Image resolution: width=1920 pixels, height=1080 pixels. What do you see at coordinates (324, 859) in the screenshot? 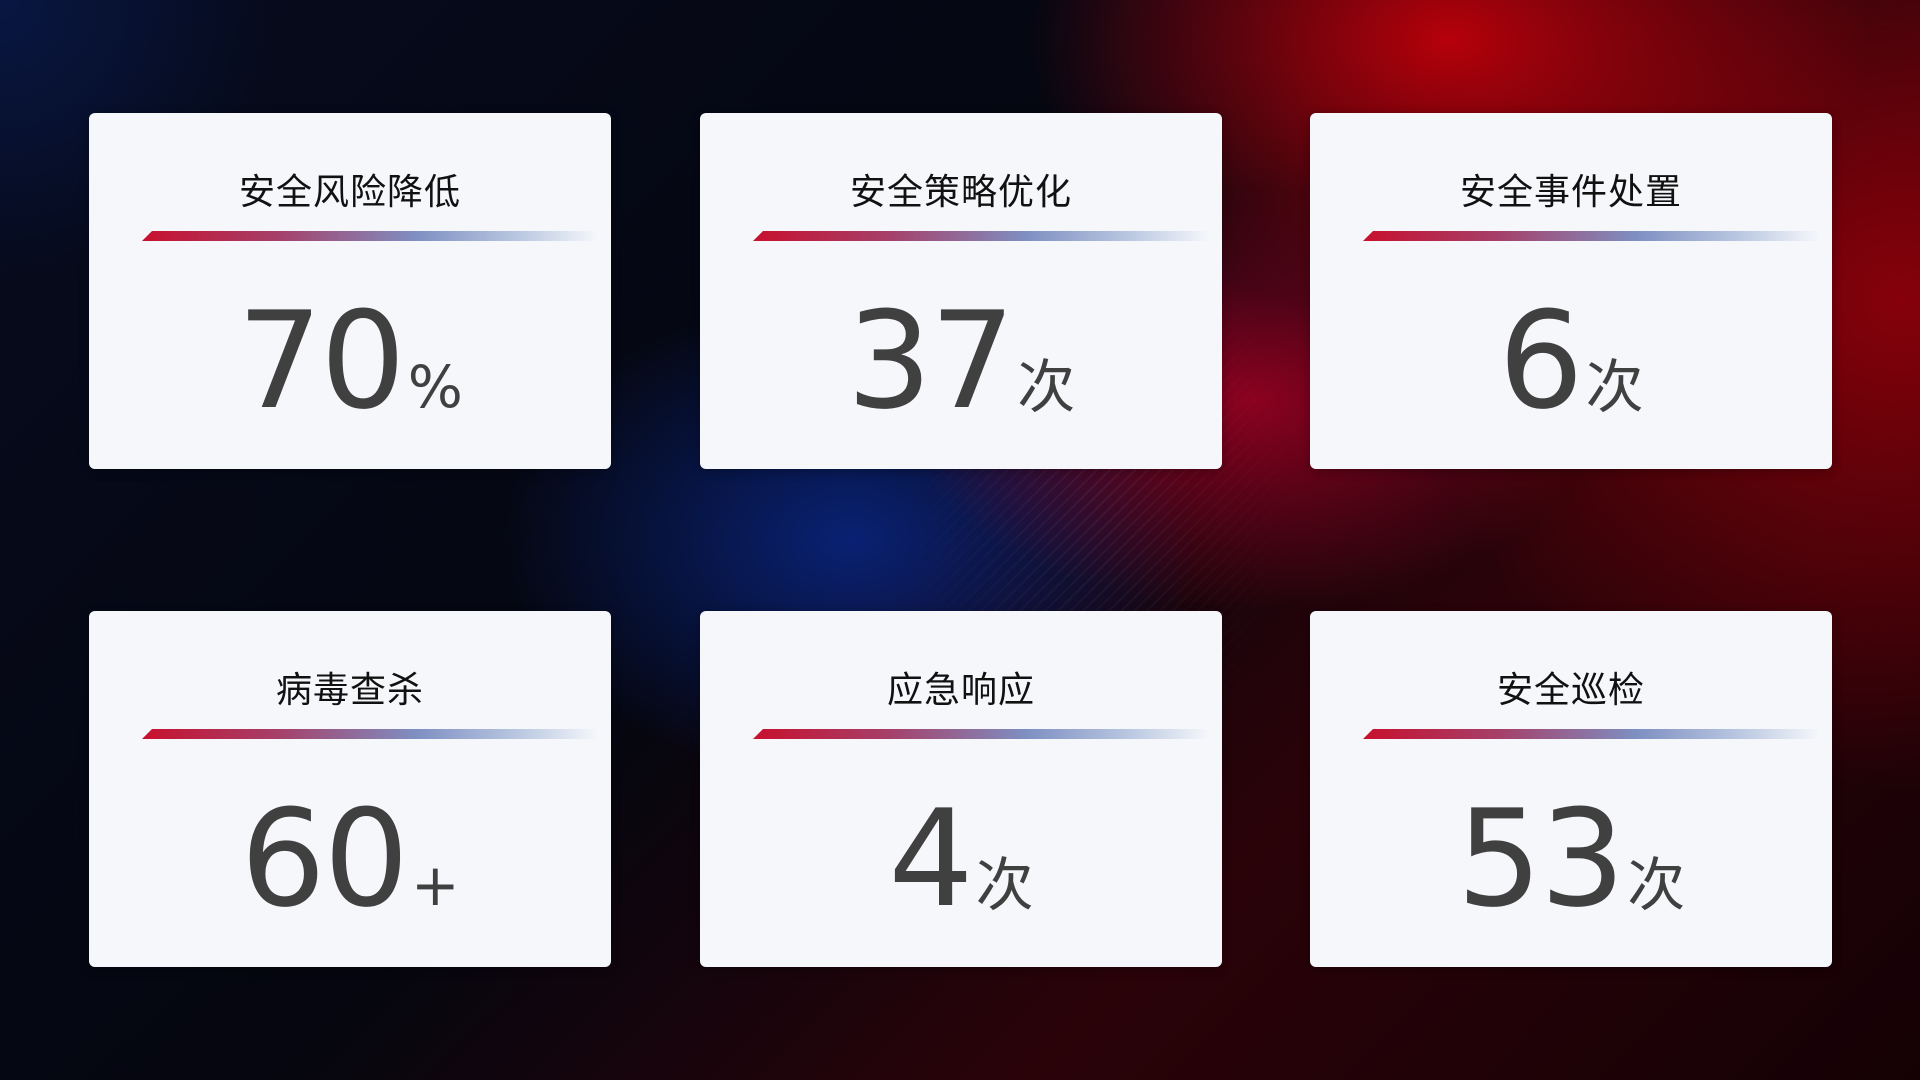
I see `value-number: 60` at bounding box center [324, 859].